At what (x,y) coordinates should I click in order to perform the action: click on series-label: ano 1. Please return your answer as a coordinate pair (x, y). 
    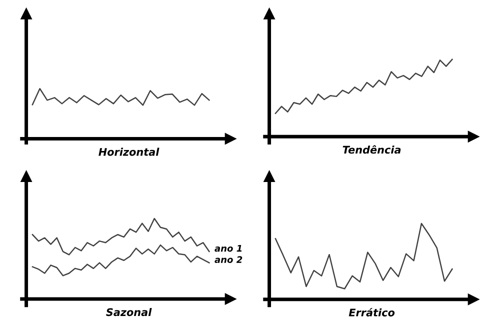
    Looking at the image, I should click on (228, 248).